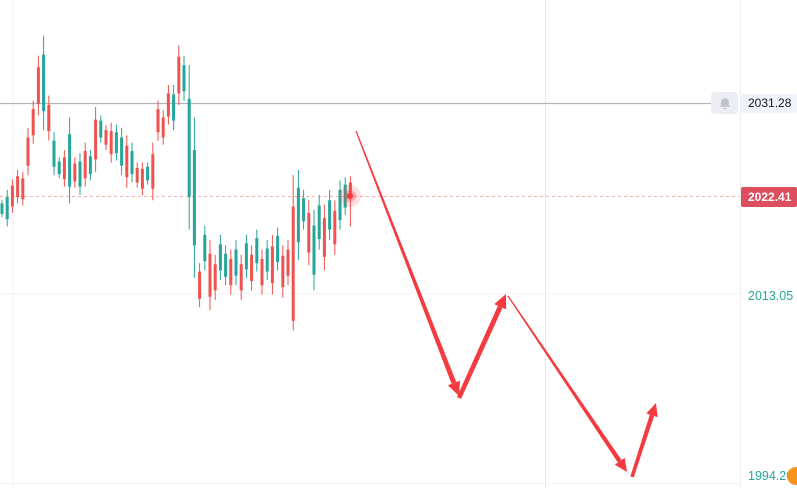  I want to click on support-price-value: 2013.05, so click(771, 296).